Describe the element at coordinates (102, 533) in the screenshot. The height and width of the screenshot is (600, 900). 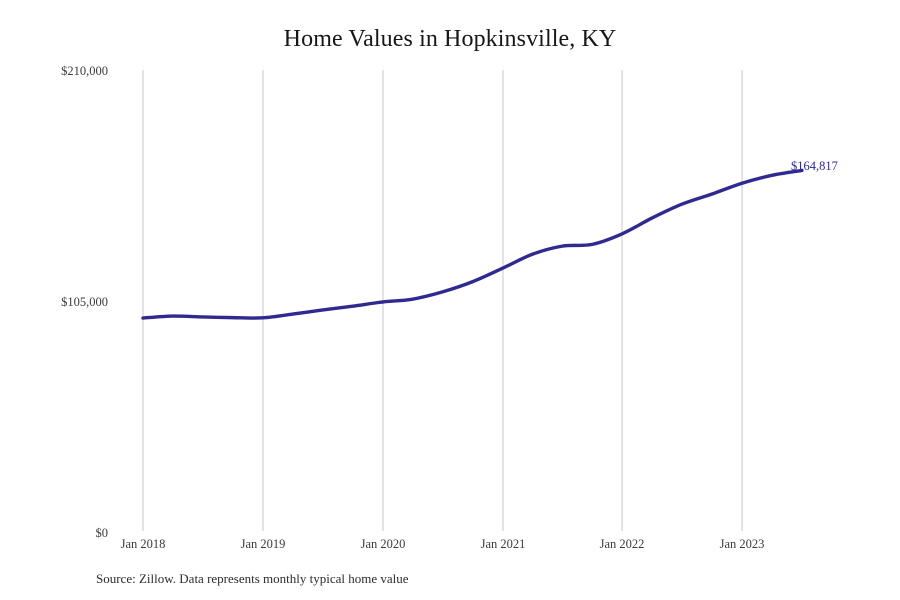
I see `y-axis-tick-bottom: $0` at that location.